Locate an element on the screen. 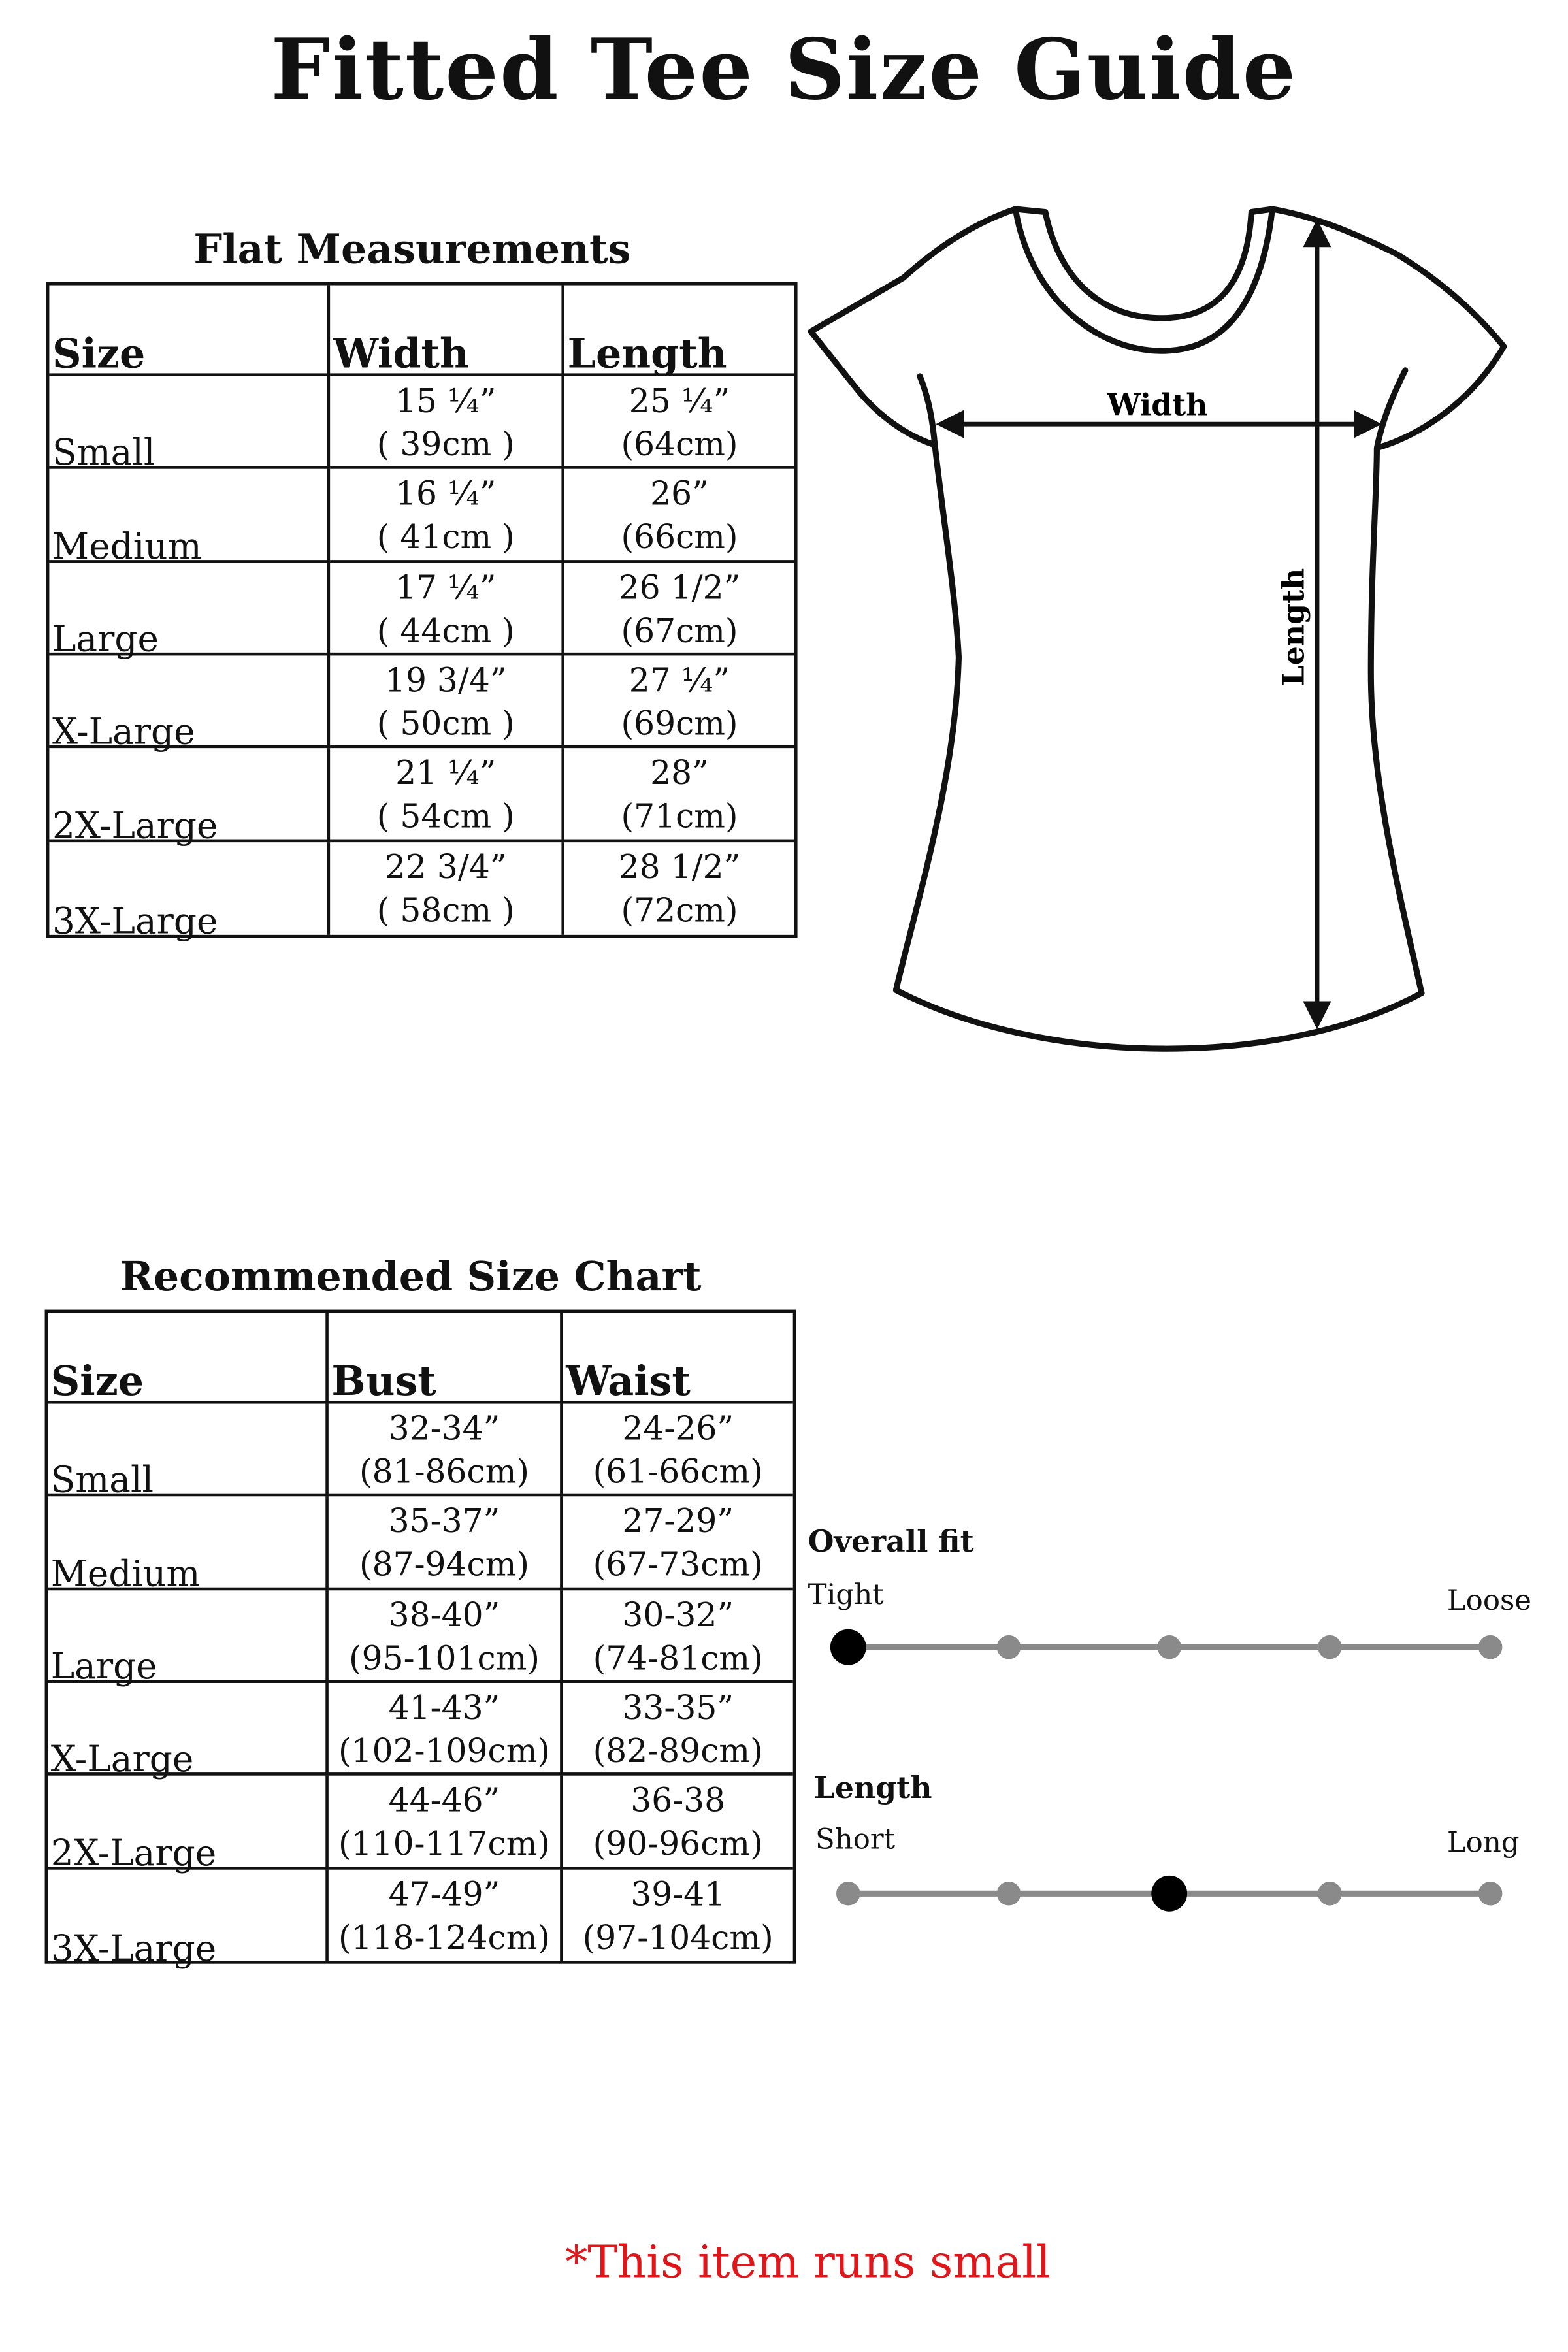 Image resolution: width=1568 pixels, height=2352 pixels. table-cell: 28” (71cm) is located at coordinates (679, 795).